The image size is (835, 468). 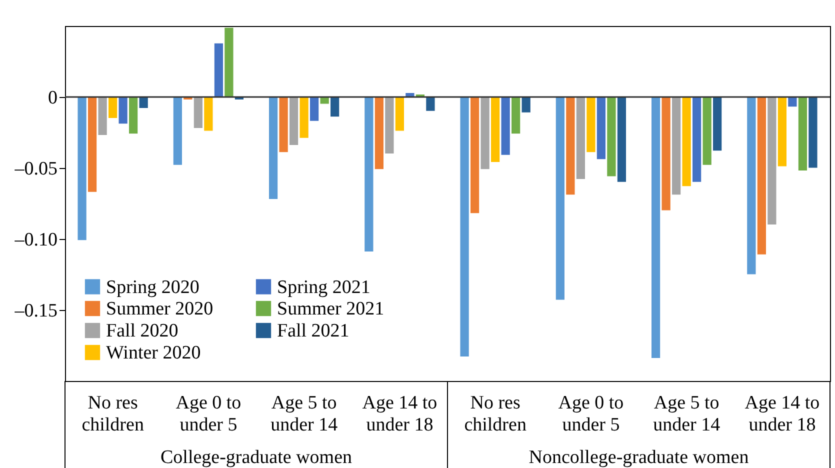 I want to click on legend-label: Winter 2020, so click(x=153, y=353).